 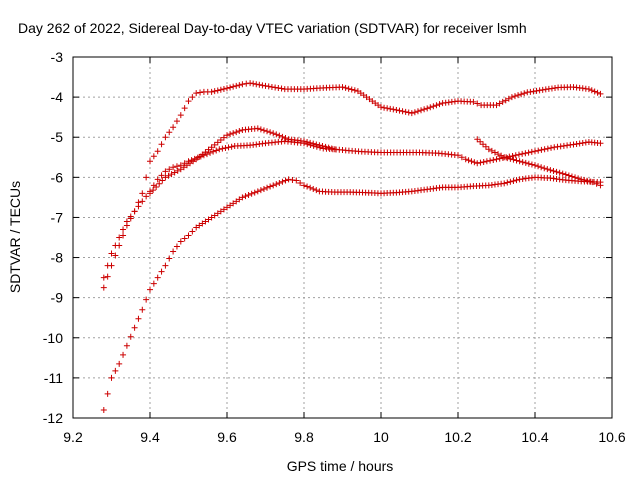 What do you see at coordinates (73, 437) in the screenshot?
I see `x-tick-label: 9.2` at bounding box center [73, 437].